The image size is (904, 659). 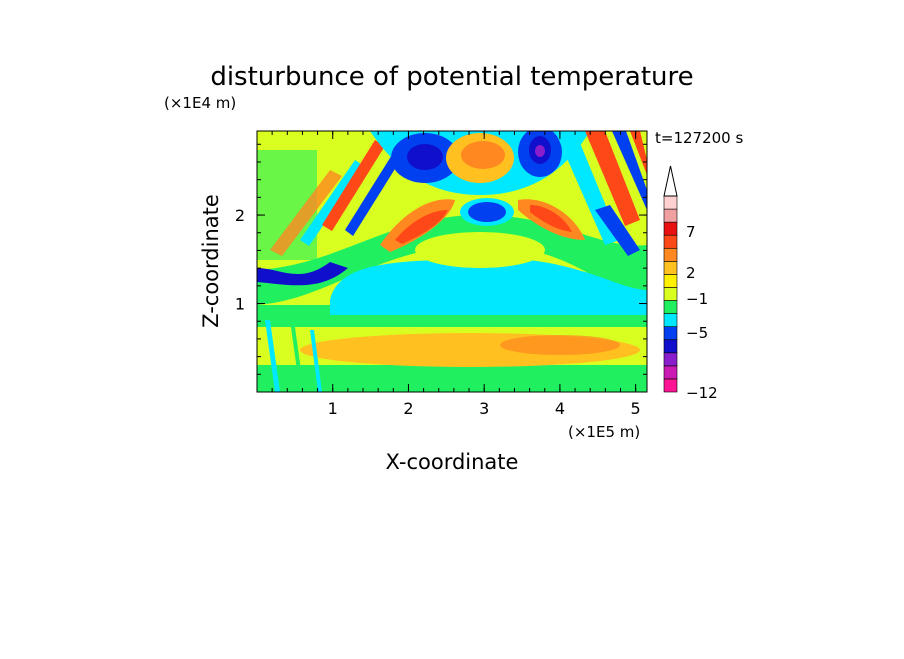 I want to click on x-tick-label: 1, so click(x=333, y=408).